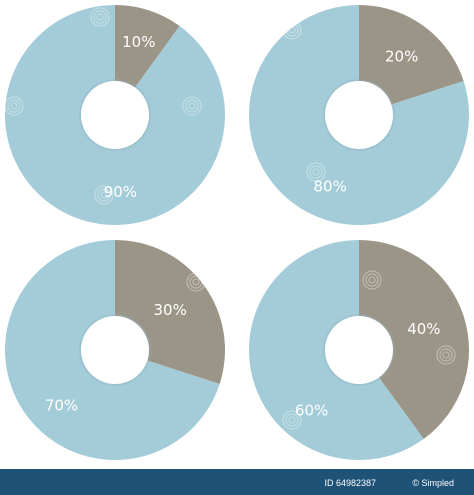 This screenshot has height=495, width=474. What do you see at coordinates (120, 192) in the screenshot?
I see `slice-label: 90%` at bounding box center [120, 192].